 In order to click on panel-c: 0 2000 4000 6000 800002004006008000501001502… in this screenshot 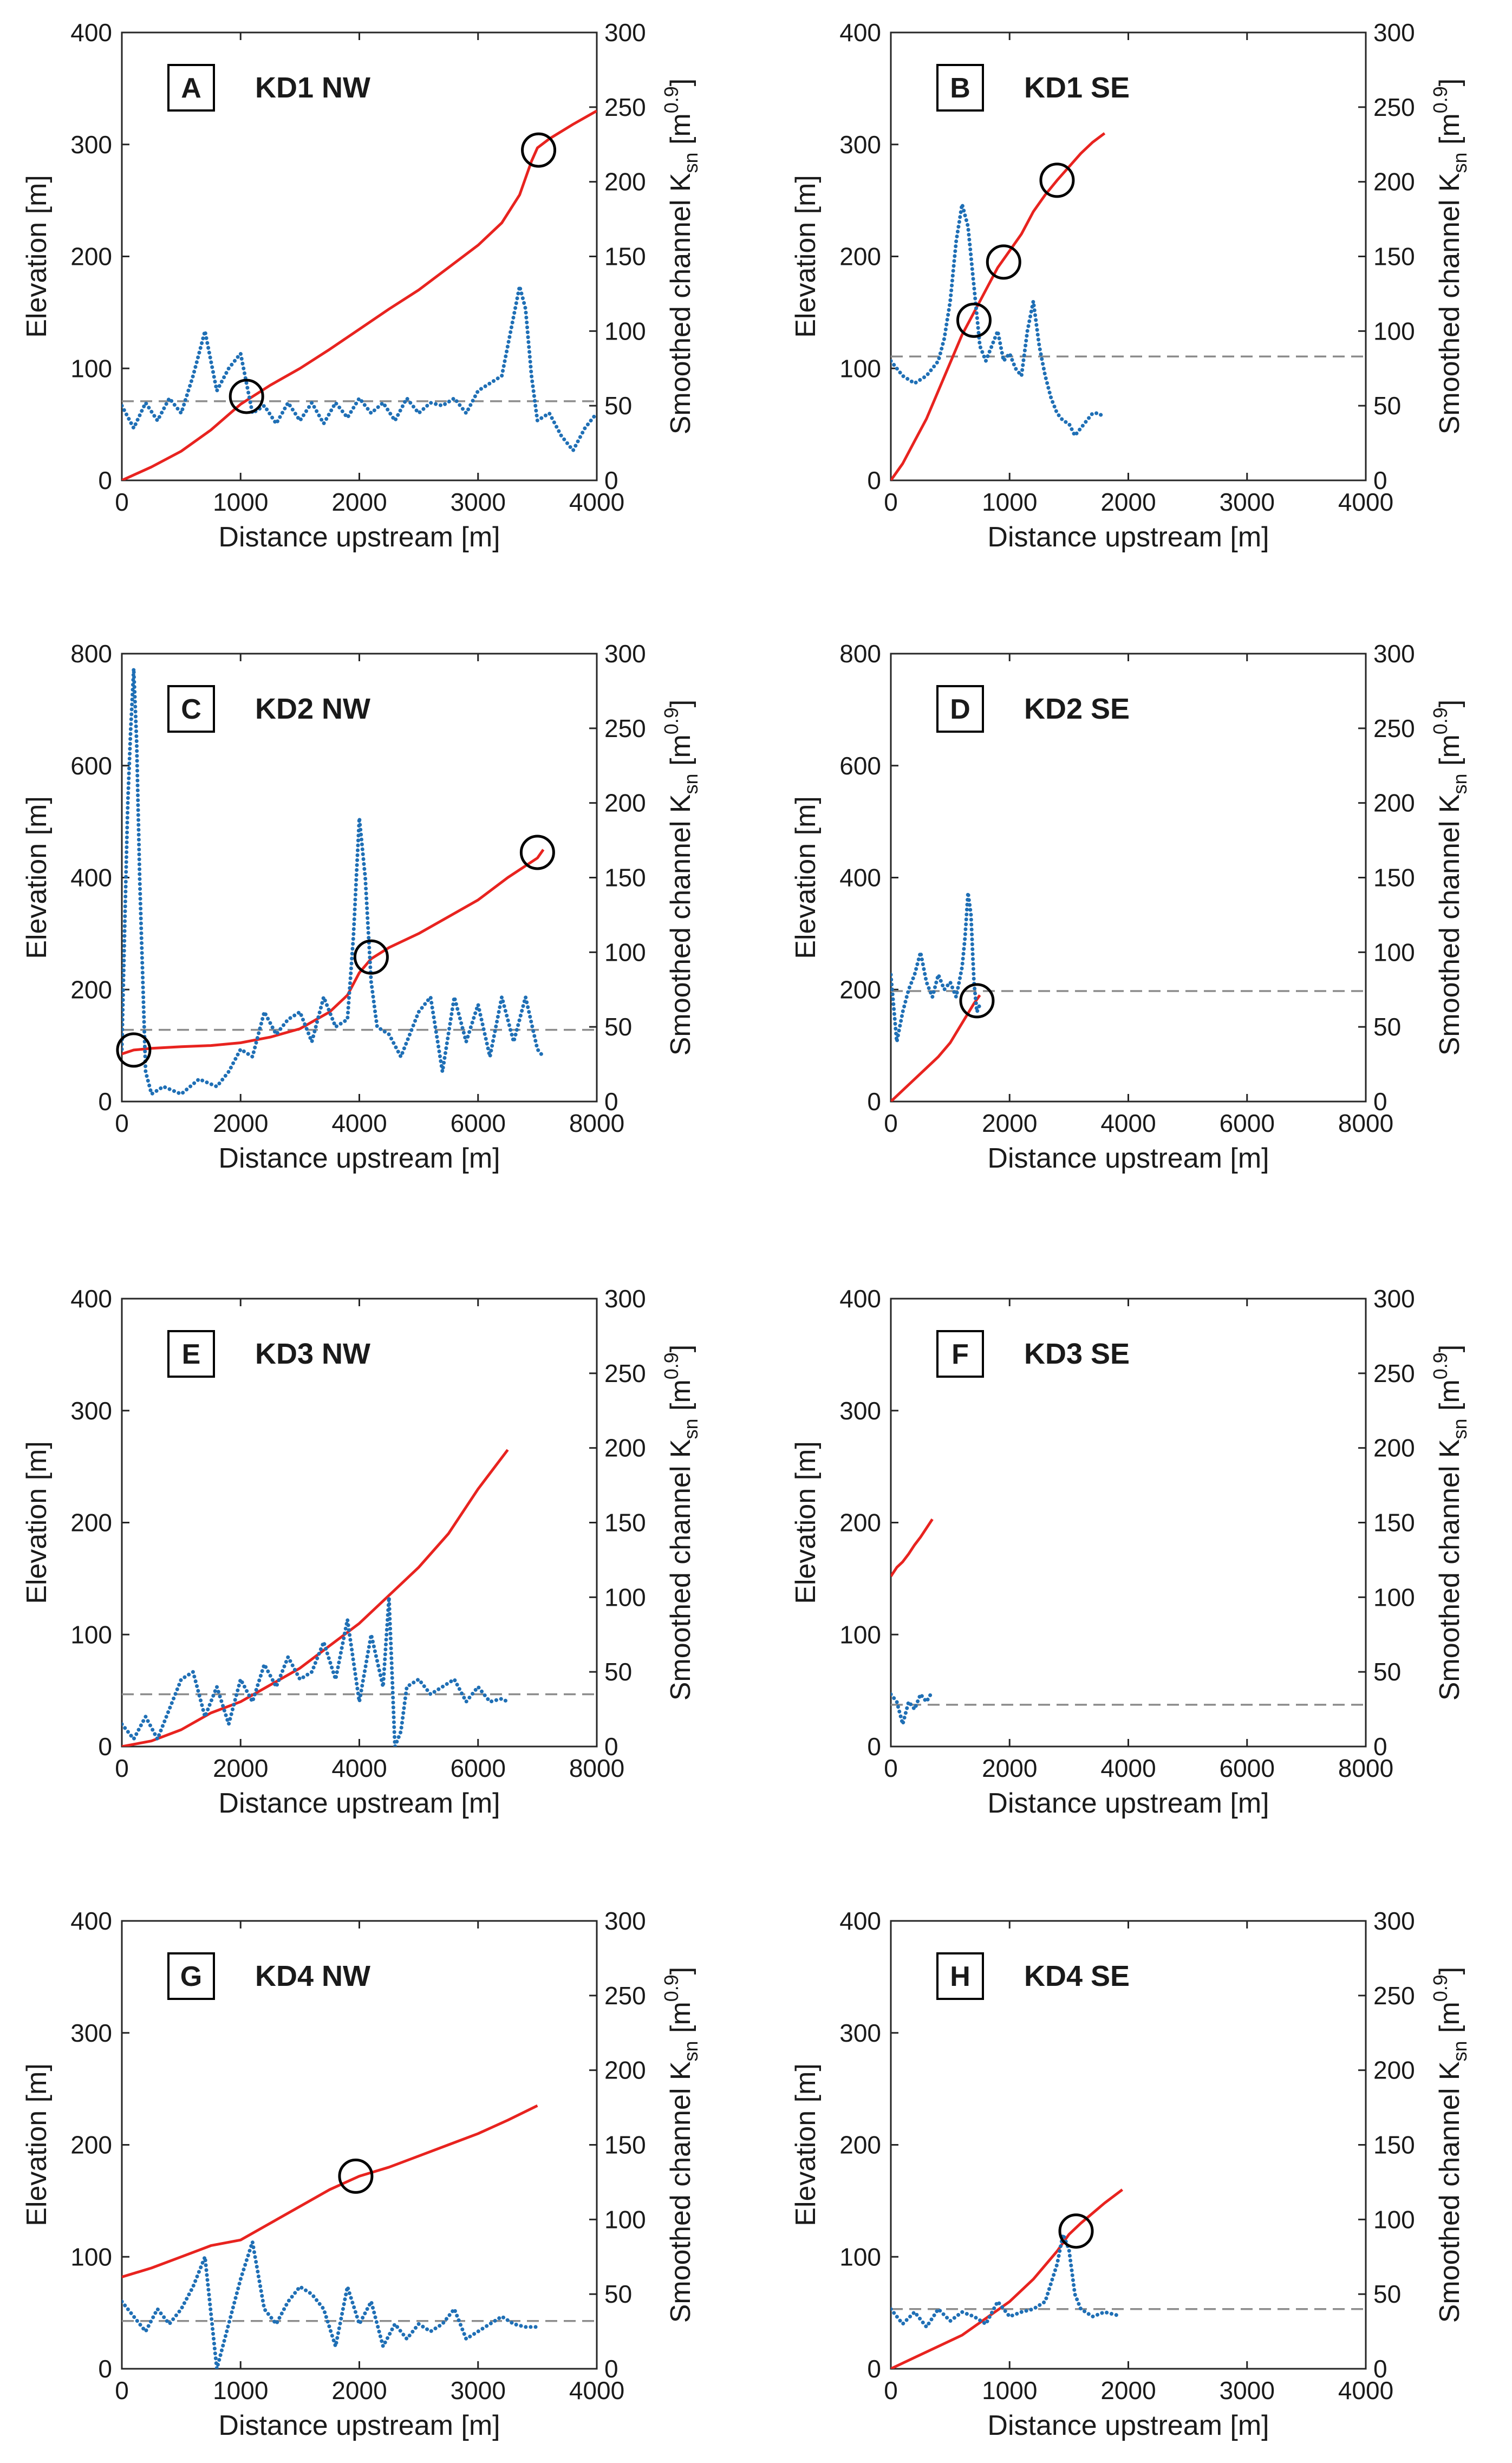, I will do `click(361, 907)`.